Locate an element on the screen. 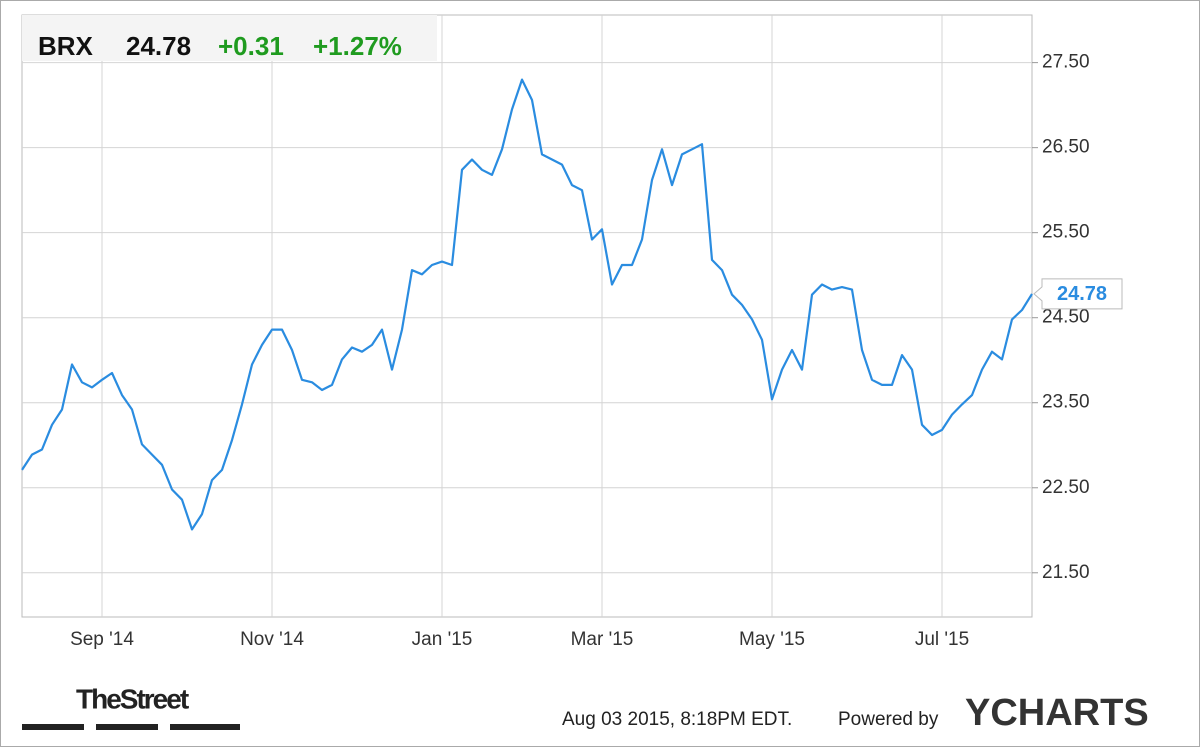  y-tick-label: 25.50 is located at coordinates (1066, 232).